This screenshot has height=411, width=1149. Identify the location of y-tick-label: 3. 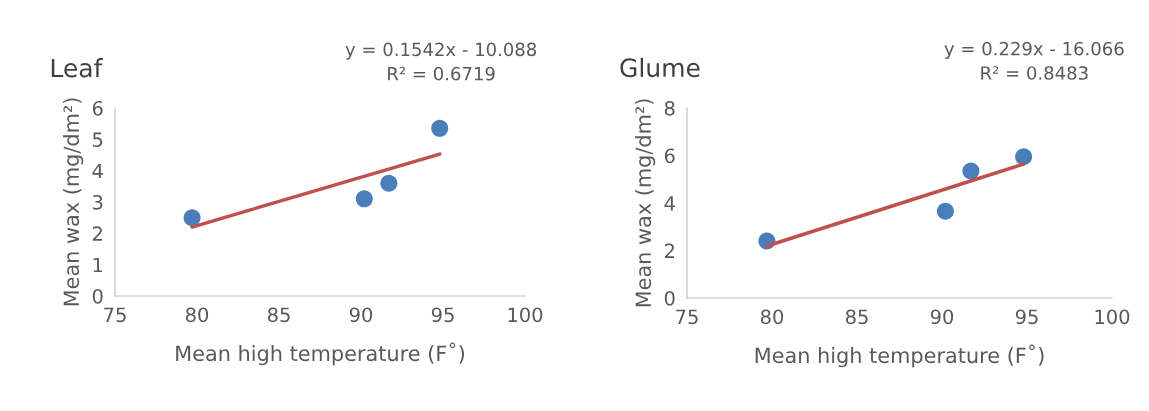
(98, 202).